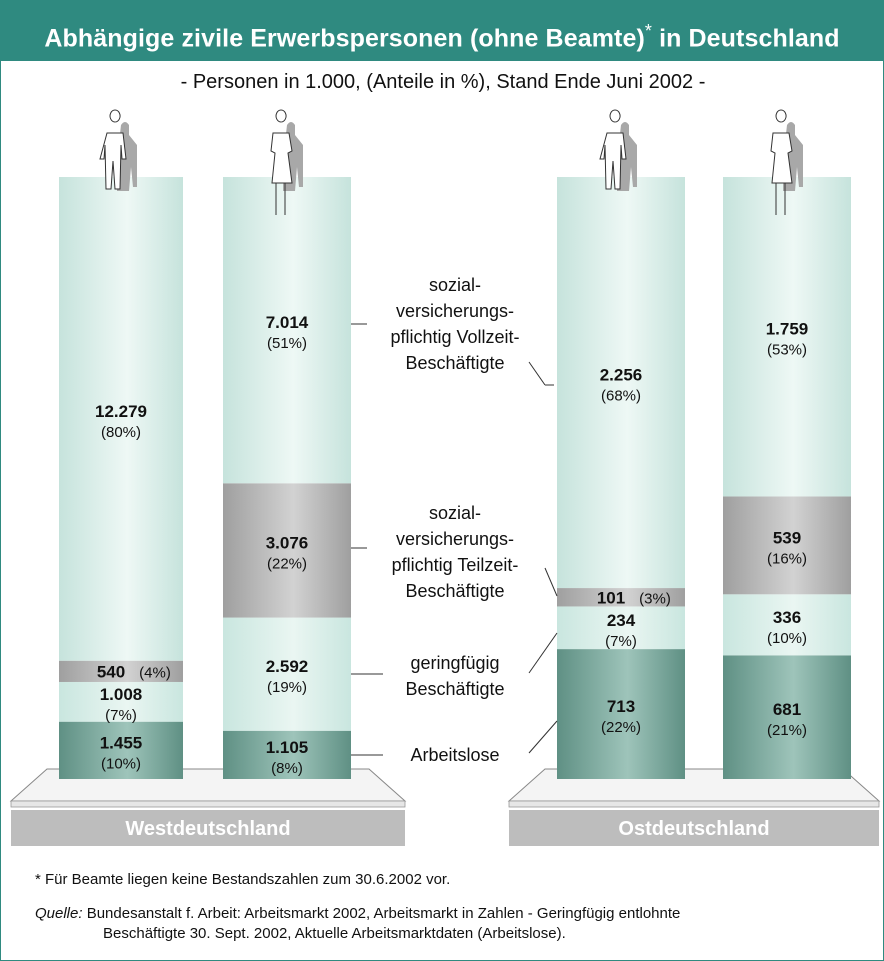 This screenshot has width=884, height=961. Describe the element at coordinates (454, 363) in the screenshot. I see `category-label-vollzeit: Beschäftigte` at that location.